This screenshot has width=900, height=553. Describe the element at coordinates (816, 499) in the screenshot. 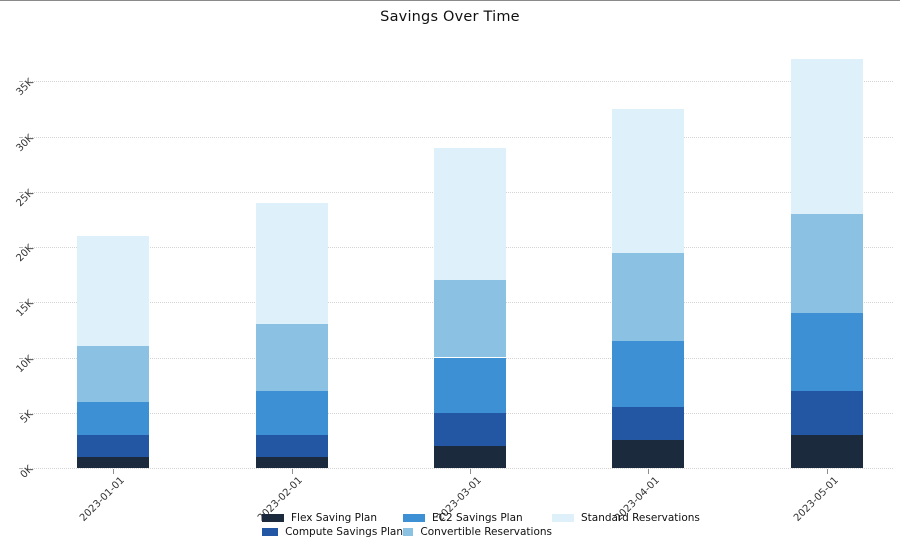

I see `x-tick-label: 2023-05-01` at that location.